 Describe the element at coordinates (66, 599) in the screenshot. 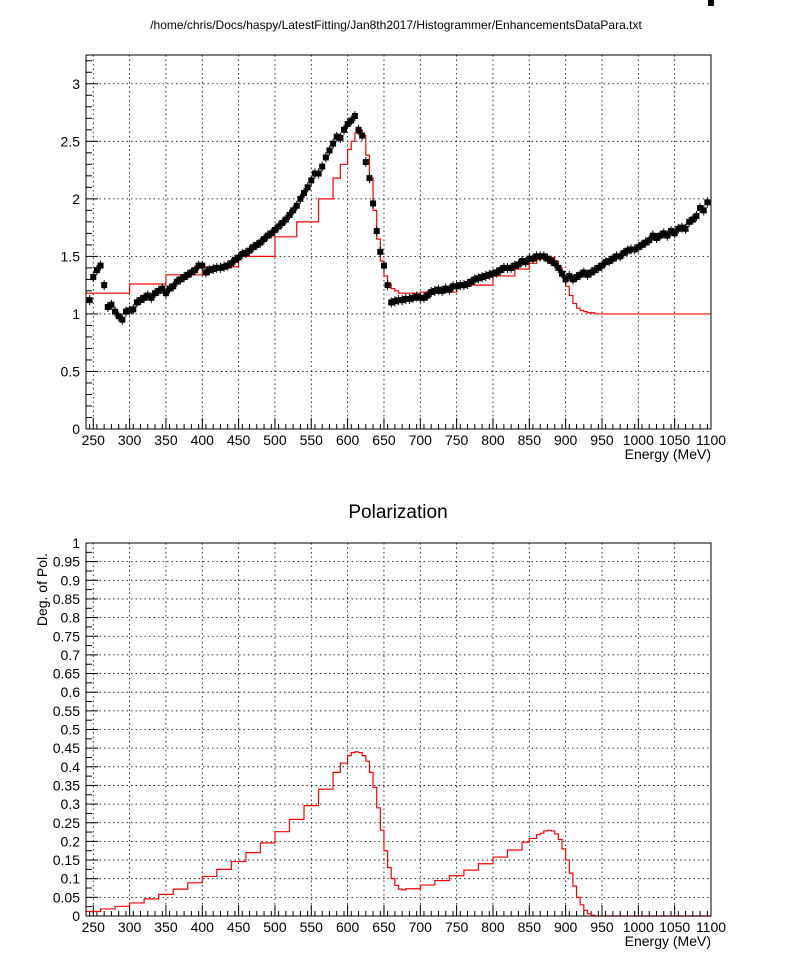

I see `y-tick-label: 0.85` at that location.